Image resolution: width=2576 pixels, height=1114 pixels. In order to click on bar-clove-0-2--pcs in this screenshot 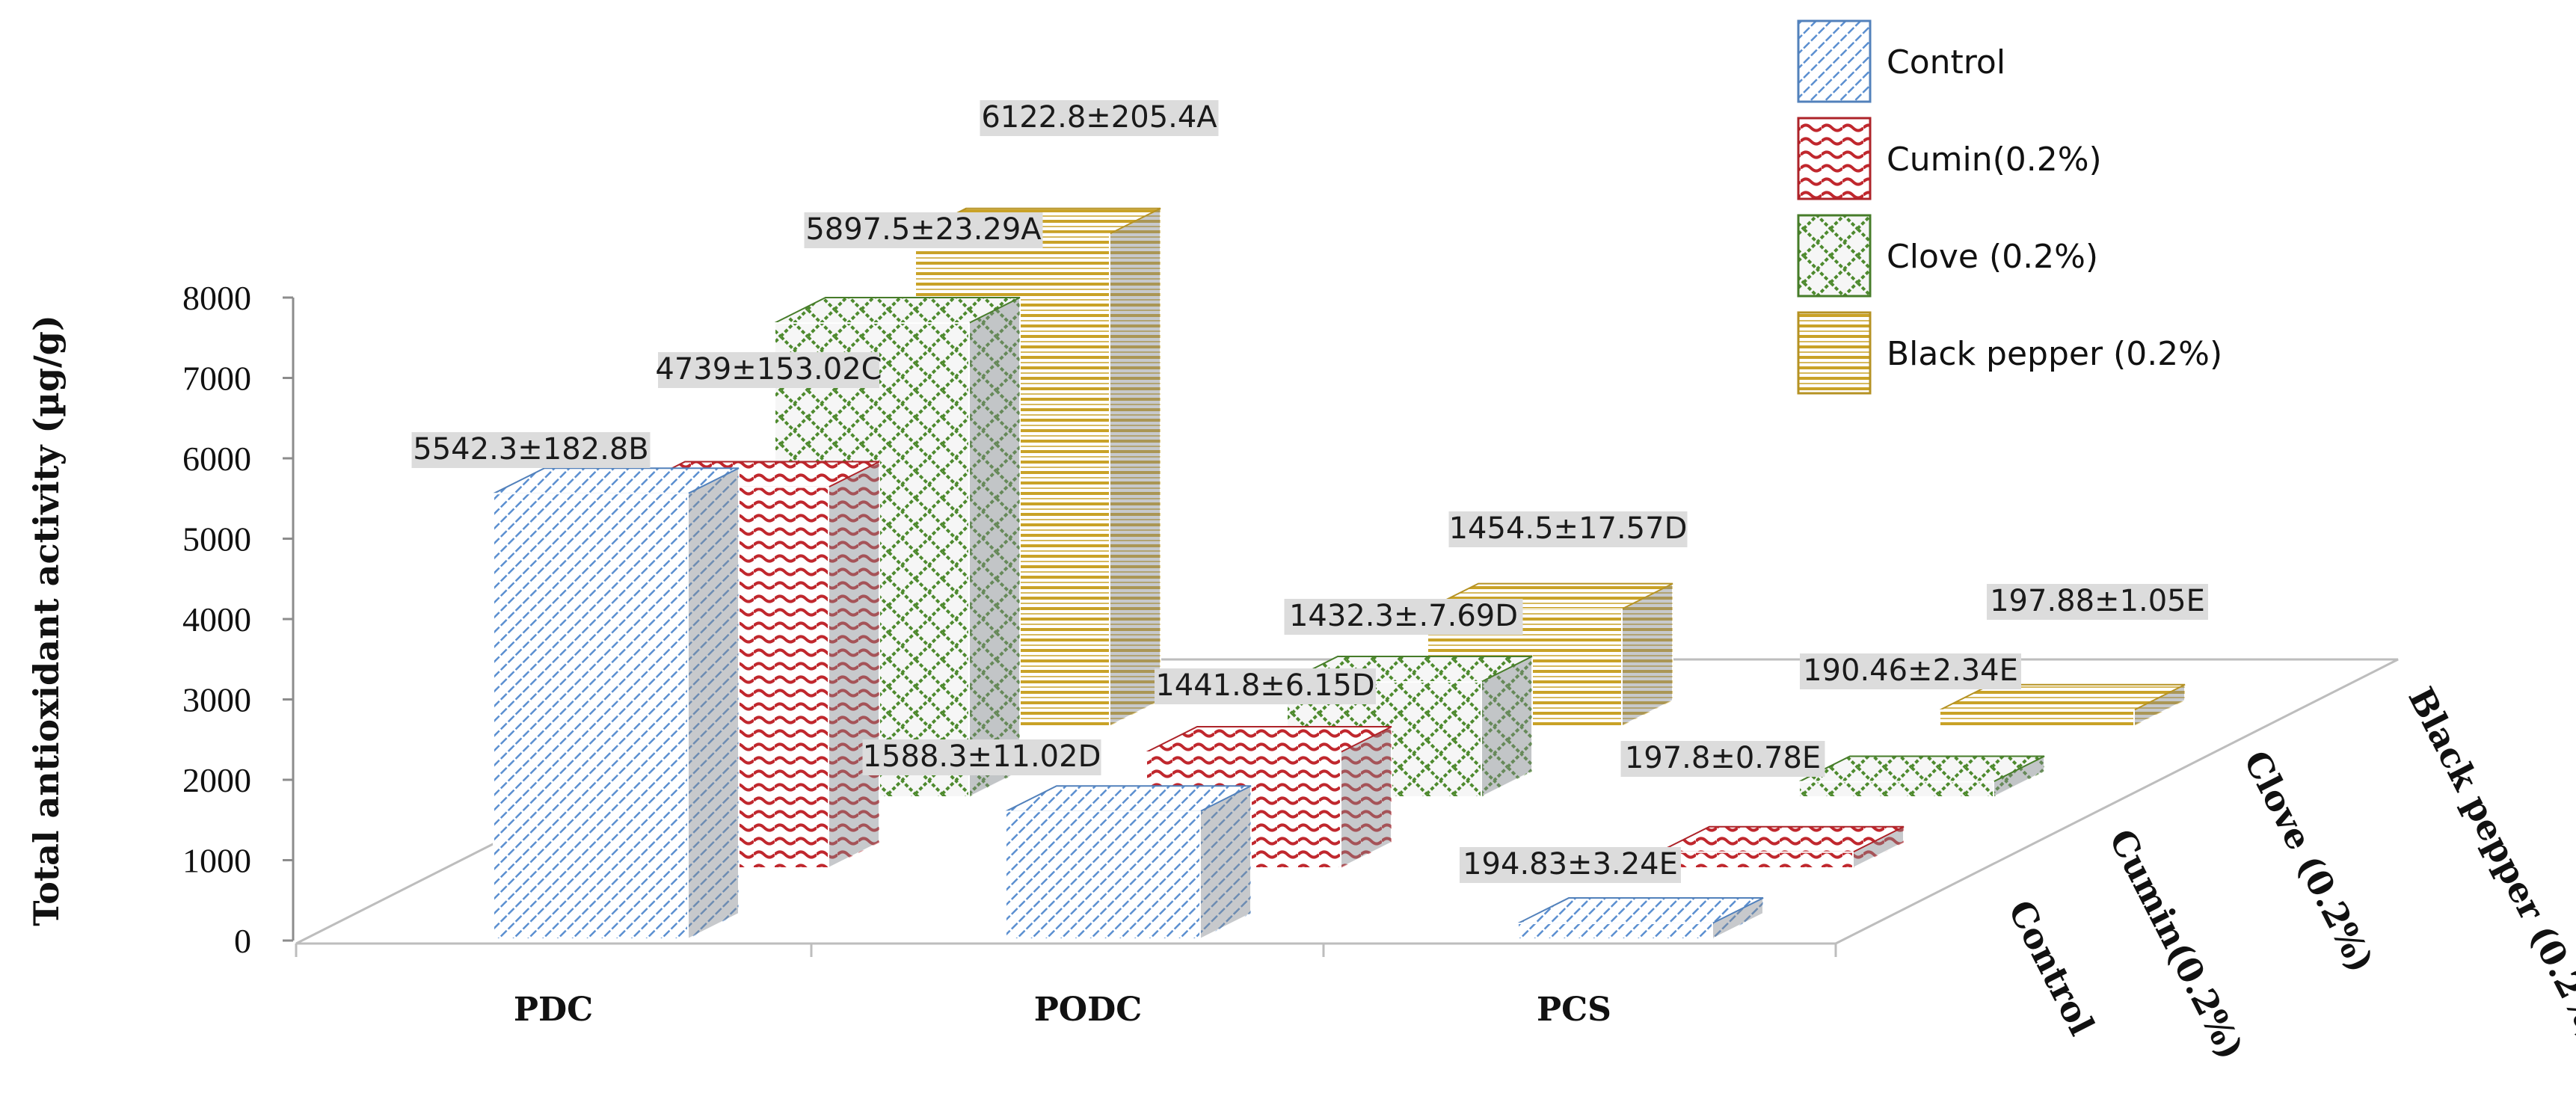, I will do `click(1921, 776)`.